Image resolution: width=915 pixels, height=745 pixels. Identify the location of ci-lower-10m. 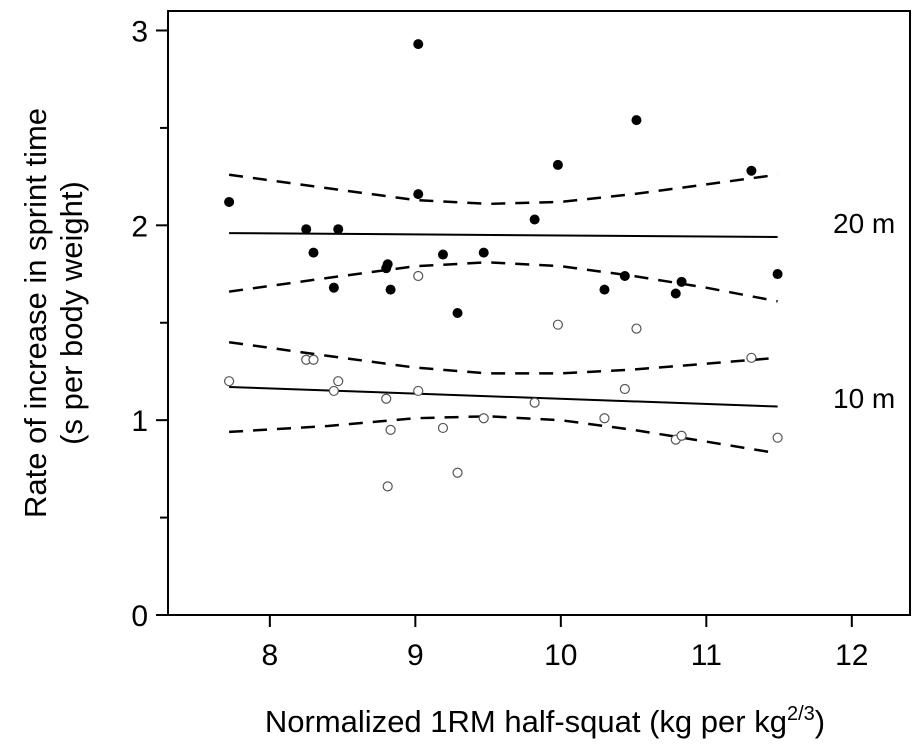
(503, 435).